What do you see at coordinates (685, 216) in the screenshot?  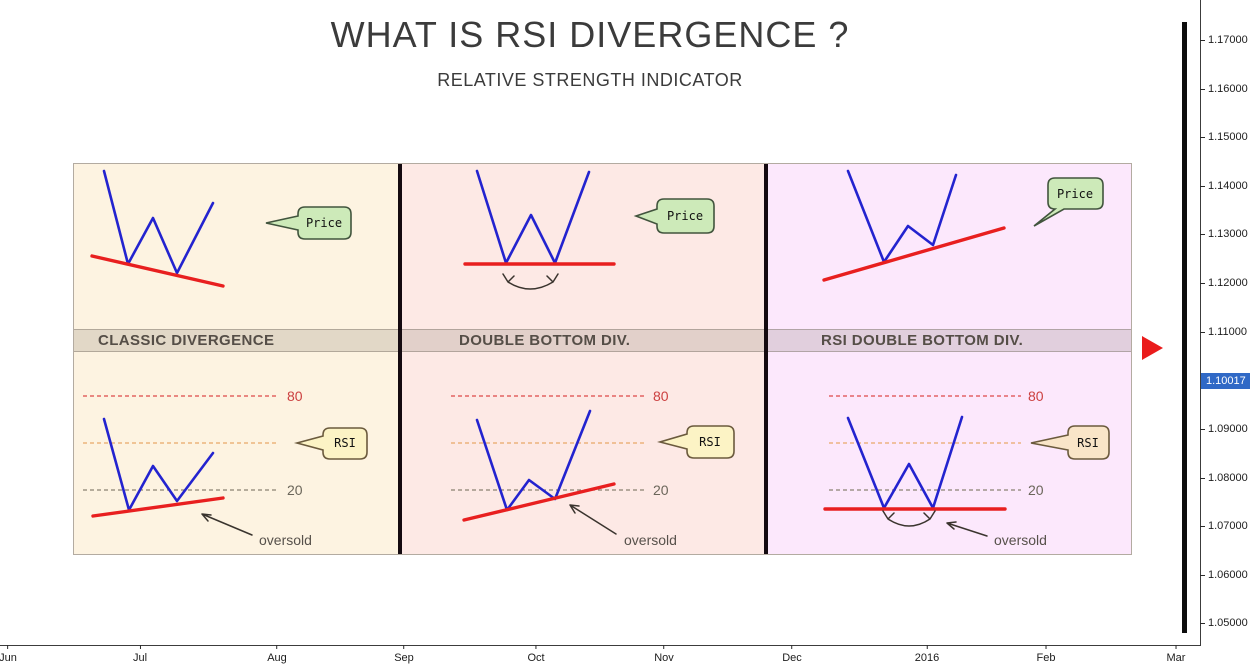 I see `panel2-price-callout-label: Price` at bounding box center [685, 216].